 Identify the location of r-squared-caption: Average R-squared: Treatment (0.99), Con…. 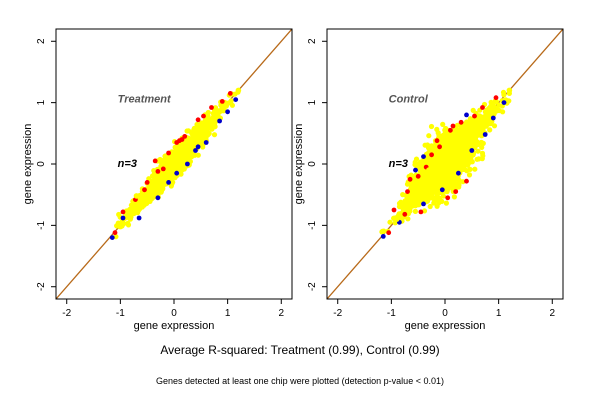
(300, 350).